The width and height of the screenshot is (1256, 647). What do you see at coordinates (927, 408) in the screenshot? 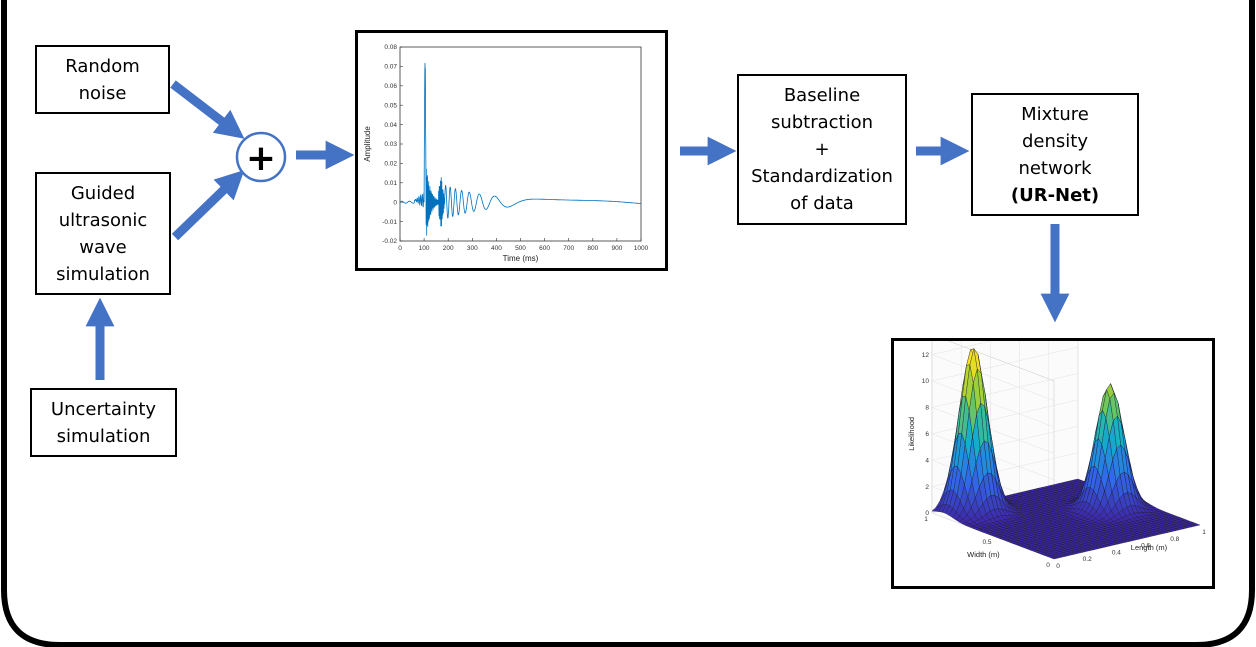
I see `surface-ztick-label: 8` at bounding box center [927, 408].